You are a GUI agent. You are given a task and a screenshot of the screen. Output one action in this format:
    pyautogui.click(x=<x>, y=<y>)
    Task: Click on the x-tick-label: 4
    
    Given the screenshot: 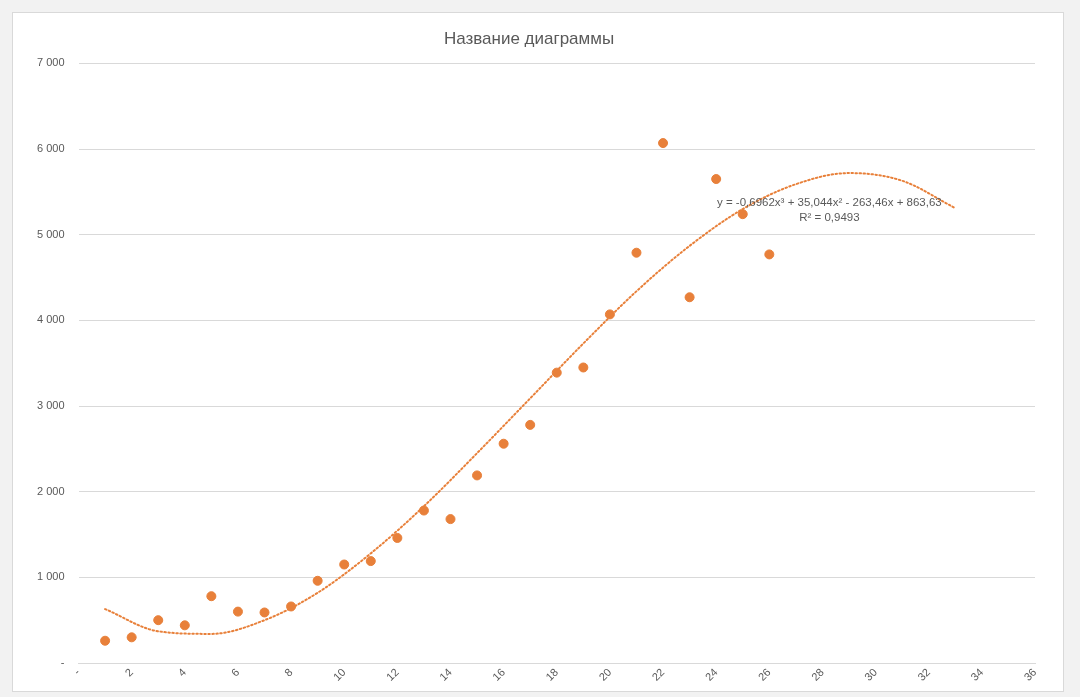 What is the action you would take?
    pyautogui.click(x=182, y=672)
    